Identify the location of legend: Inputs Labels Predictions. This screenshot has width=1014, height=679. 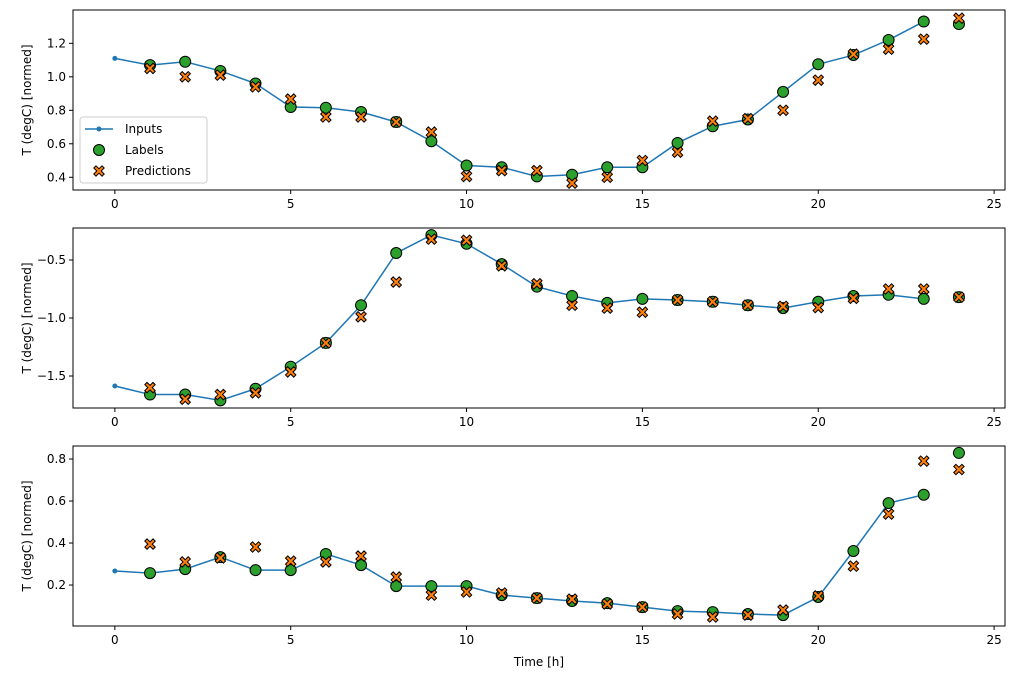
(143, 150).